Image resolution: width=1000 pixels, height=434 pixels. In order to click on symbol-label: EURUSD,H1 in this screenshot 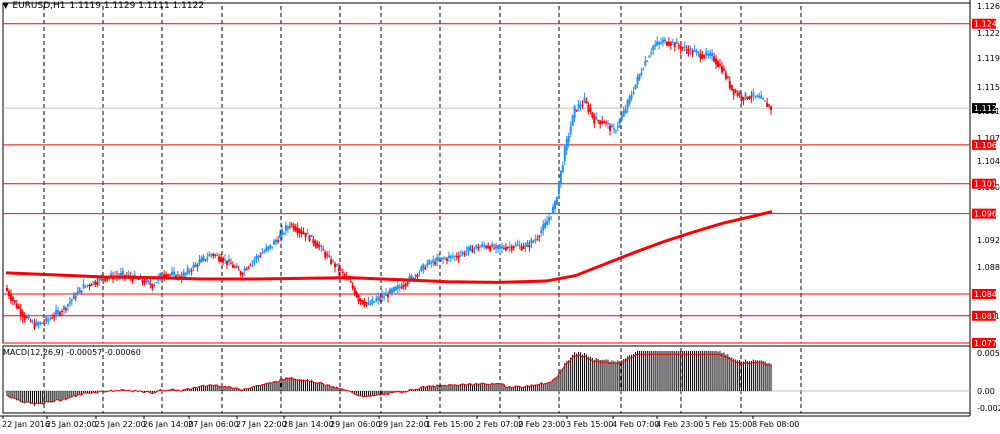, I will do `click(39, 6)`.